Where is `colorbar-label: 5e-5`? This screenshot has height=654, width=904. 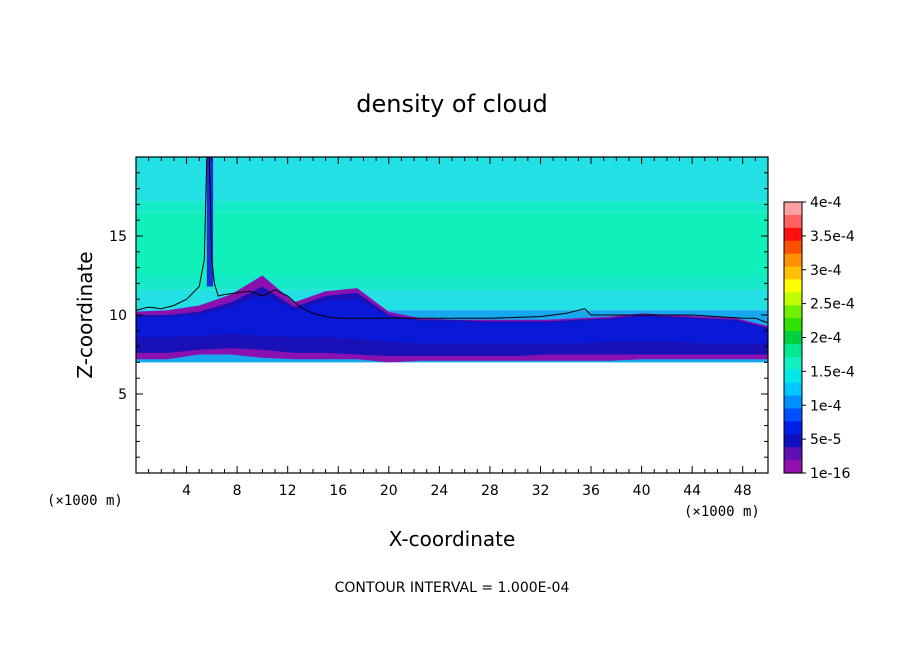
colorbar-label: 5e-5 is located at coordinates (825, 440).